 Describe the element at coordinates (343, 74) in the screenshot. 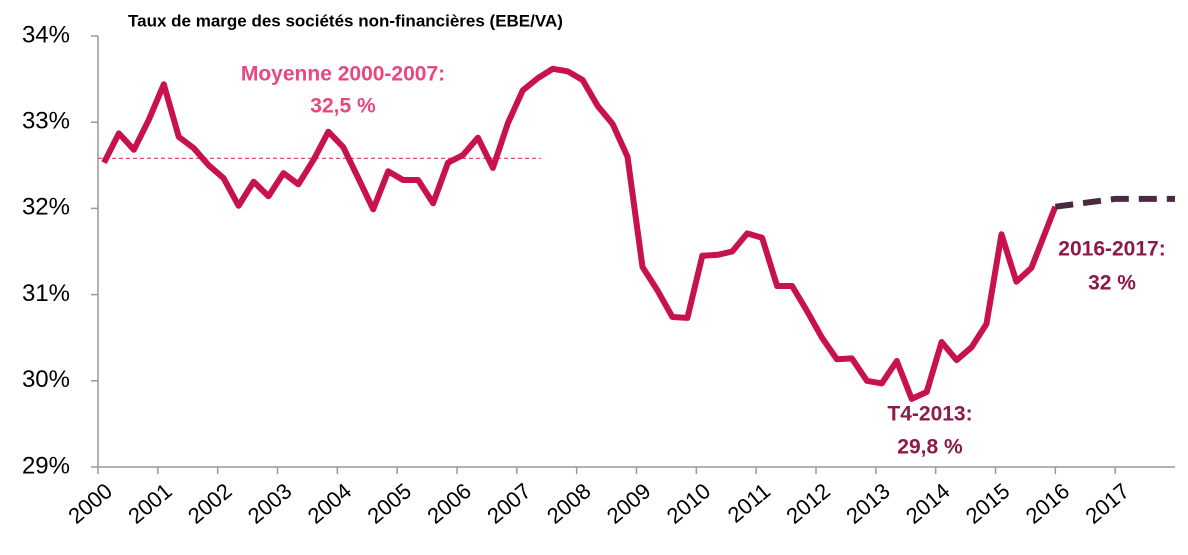

I see `annotation-text: Moyenne 2000-2007:` at that location.